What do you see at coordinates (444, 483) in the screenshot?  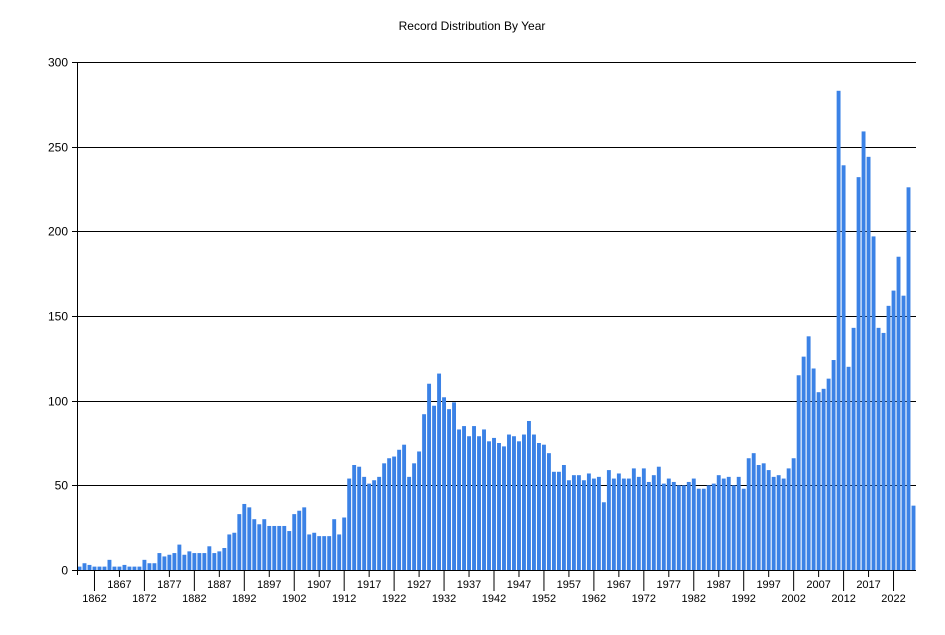 I see `bar-1932` at bounding box center [444, 483].